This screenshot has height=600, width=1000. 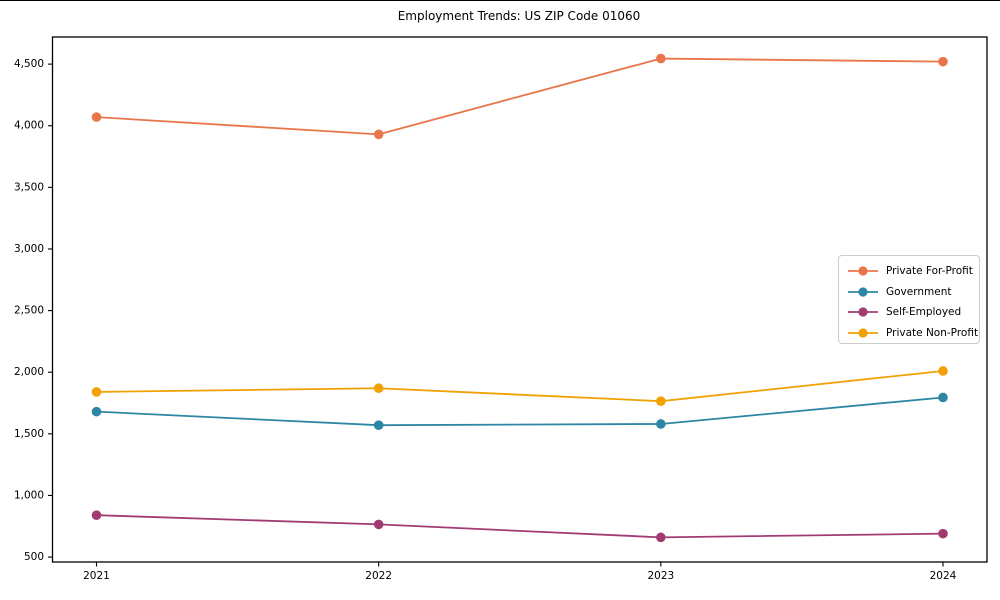 I want to click on chart-title: Employment Trends: US ZIP Code 01060, so click(x=519, y=16).